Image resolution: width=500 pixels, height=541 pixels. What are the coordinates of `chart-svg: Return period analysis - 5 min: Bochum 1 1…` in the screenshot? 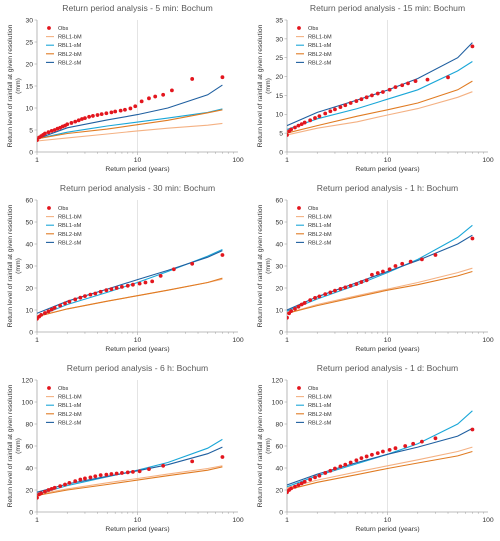 It's located at (125, 88).